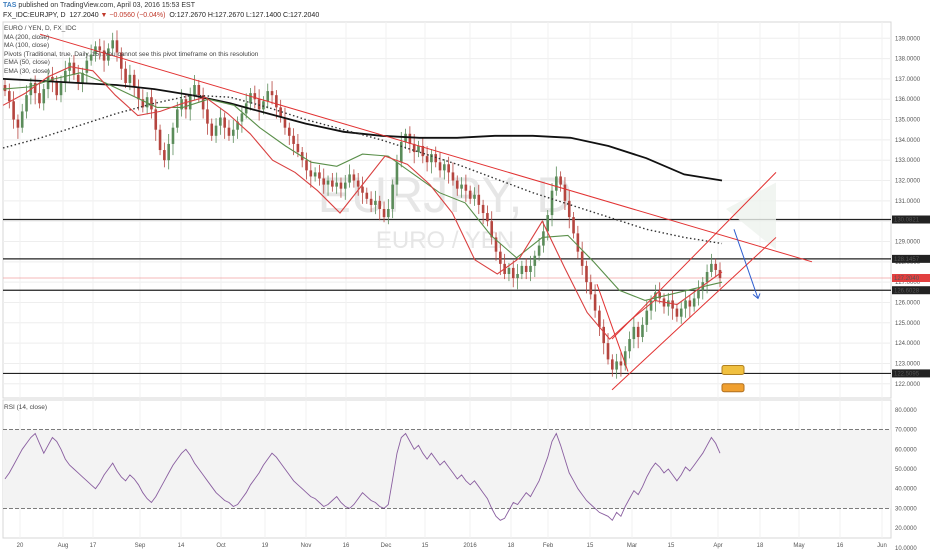 This screenshot has width=932, height=550. I want to click on channel-lower-line, so click(694, 314).